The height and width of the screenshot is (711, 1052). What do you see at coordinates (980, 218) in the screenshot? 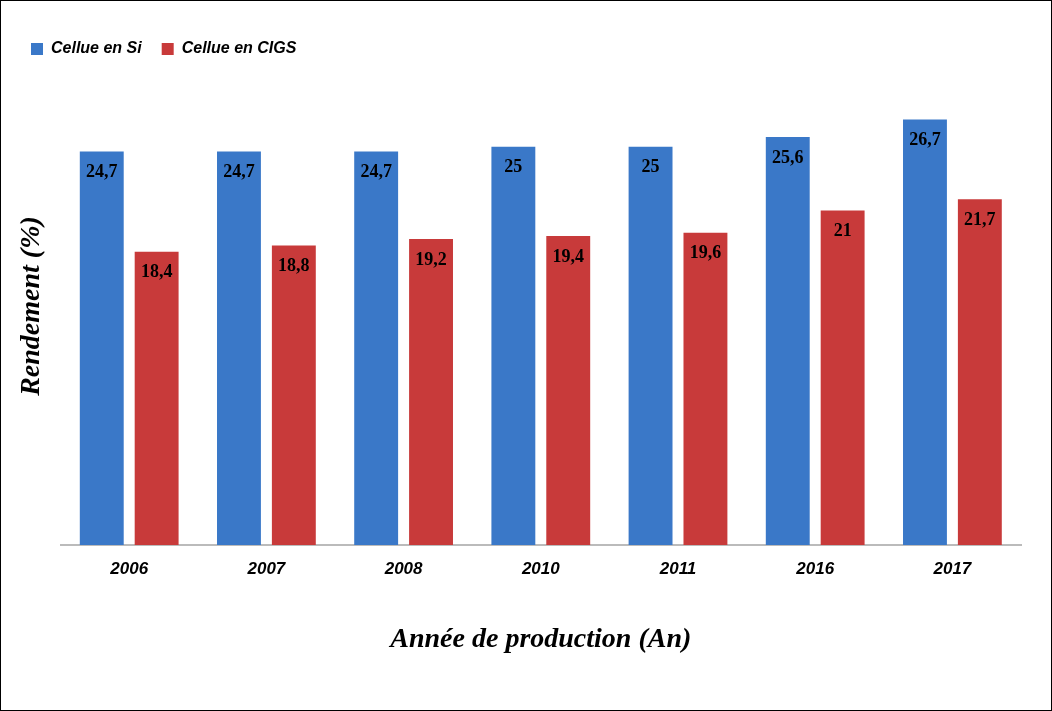
I see `data-label: 21,7` at bounding box center [980, 218].